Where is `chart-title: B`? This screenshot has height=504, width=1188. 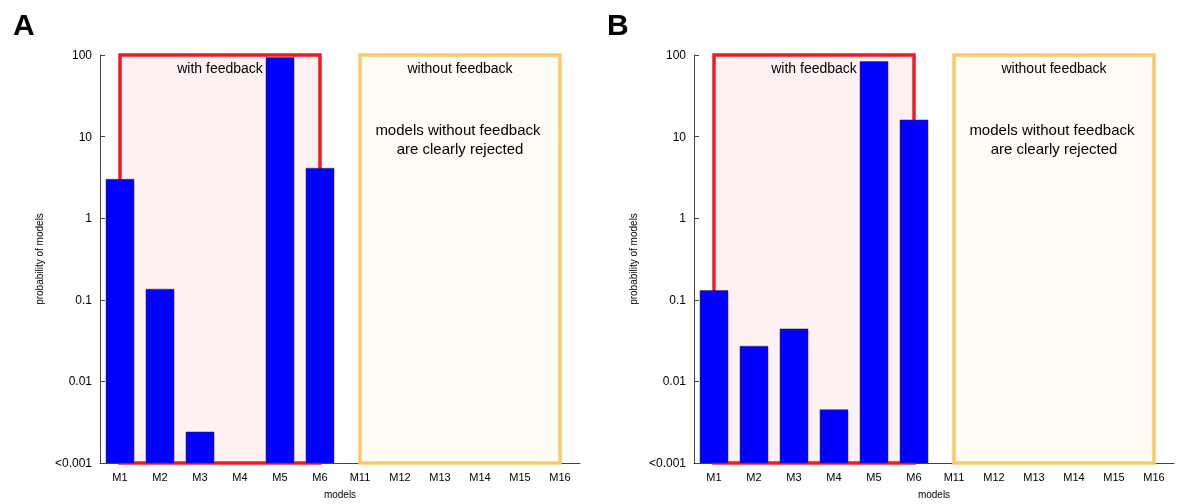
chart-title: B is located at coordinates (618, 24).